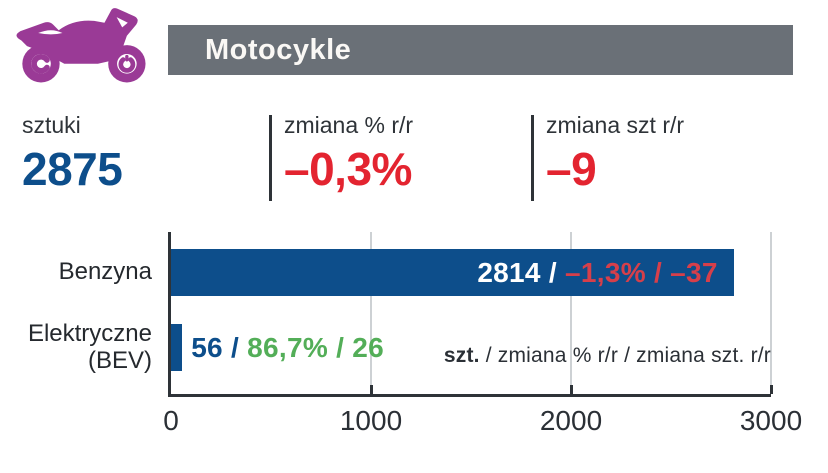 This screenshot has width=828, height=473. What do you see at coordinates (81, 45) in the screenshot?
I see `motorcycle-icon` at bounding box center [81, 45].